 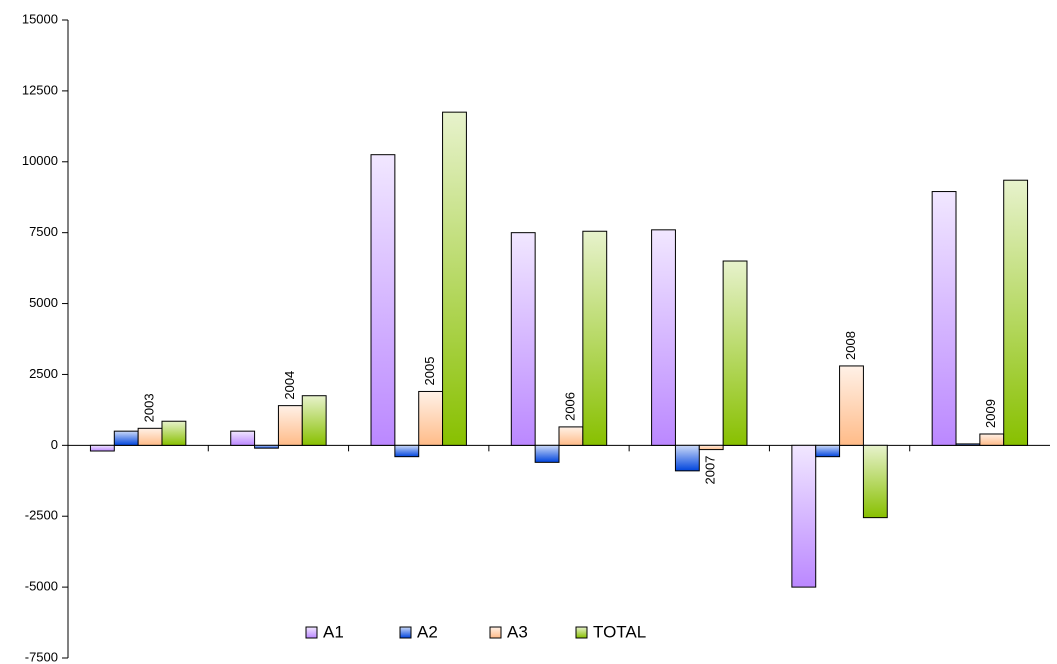 I want to click on legend-label: A1, so click(x=333, y=631).